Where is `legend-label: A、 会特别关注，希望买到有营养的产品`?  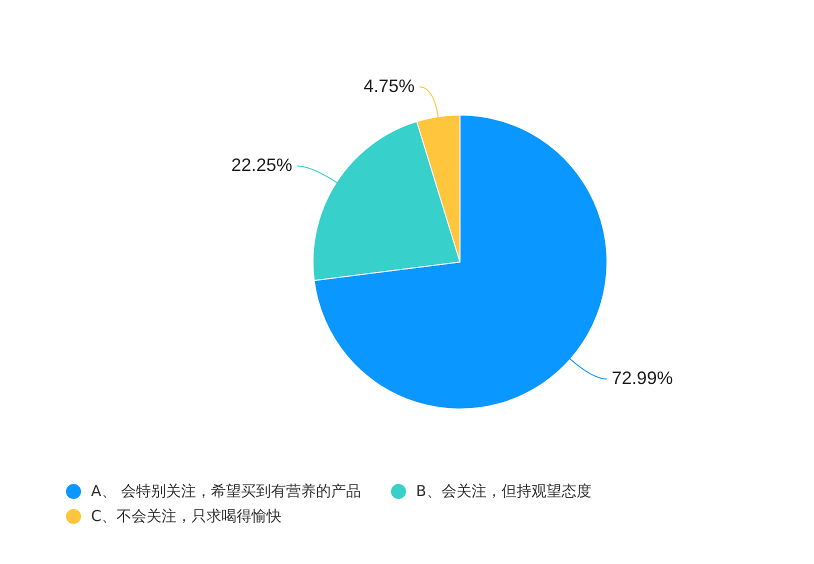 legend-label: A、 会特别关注，希望买到有营养的产品 is located at coordinates (226, 491).